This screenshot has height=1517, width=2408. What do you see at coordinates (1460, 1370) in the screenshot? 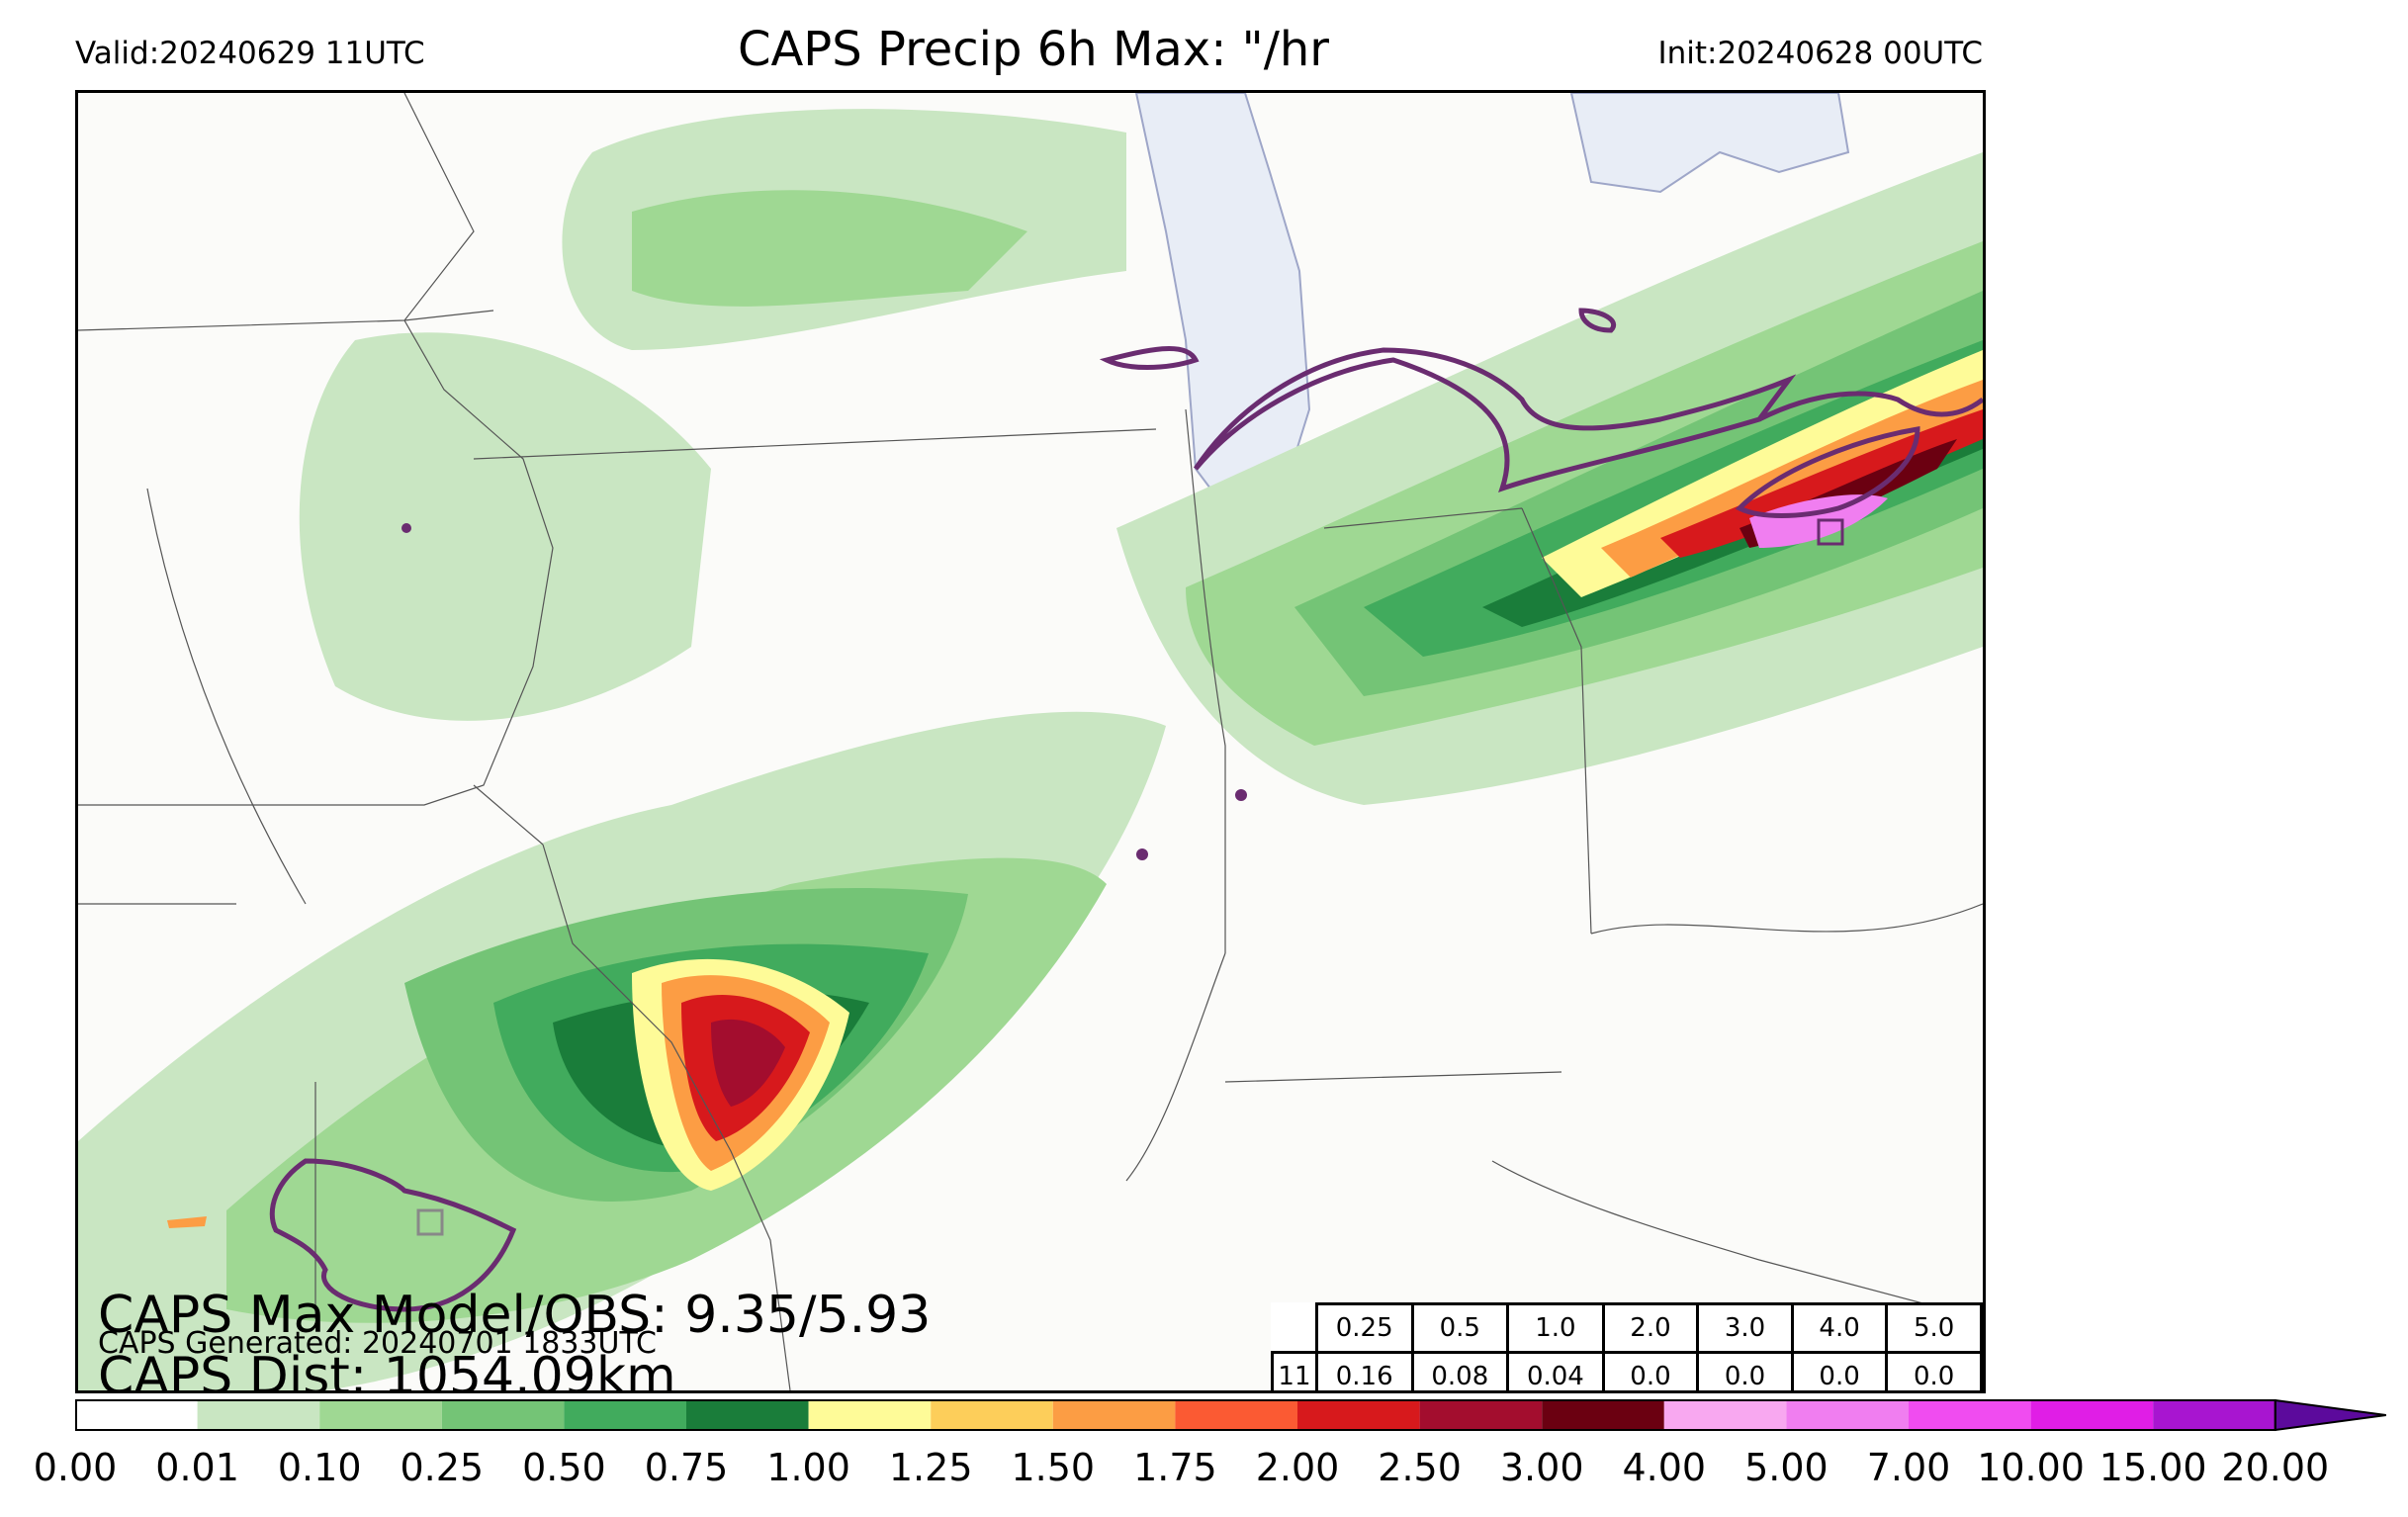
I see `value-cell: 0.08` at bounding box center [1460, 1370].